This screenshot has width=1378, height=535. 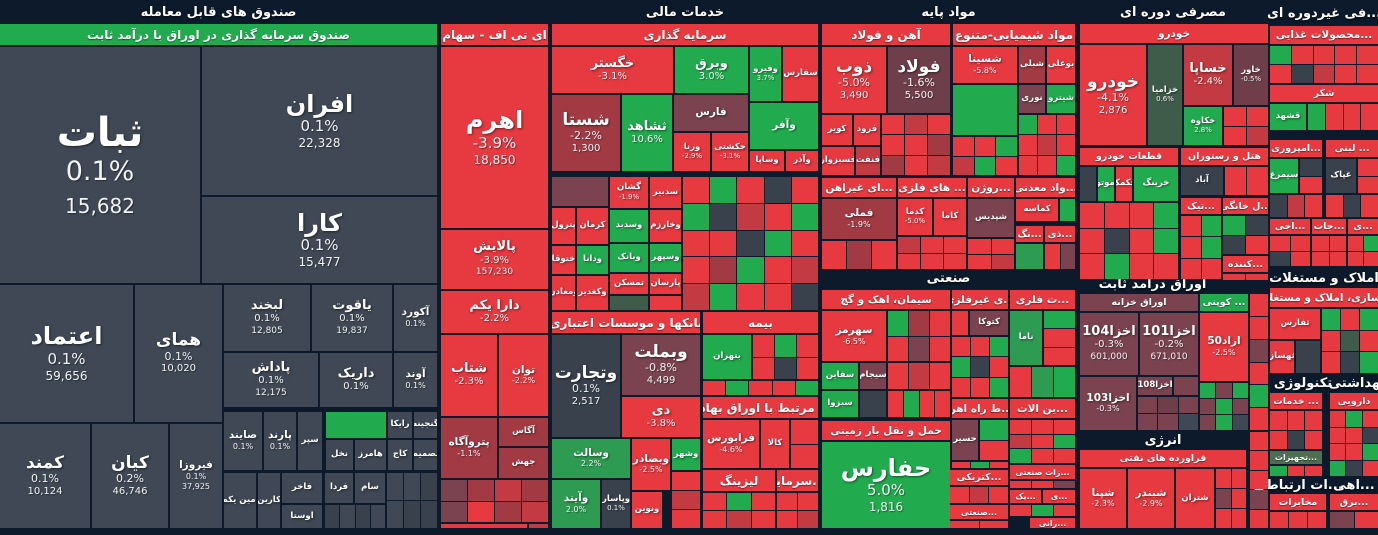 What do you see at coordinates (665, 192) in the screenshot?
I see `treemap-tile: سدبیر` at bounding box center [665, 192].